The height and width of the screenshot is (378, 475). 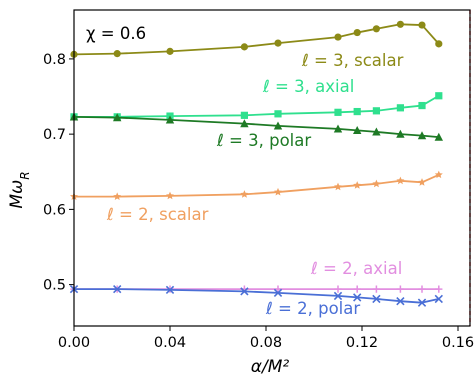 I want to click on y-axis-title: MωR, so click(x=19, y=189).